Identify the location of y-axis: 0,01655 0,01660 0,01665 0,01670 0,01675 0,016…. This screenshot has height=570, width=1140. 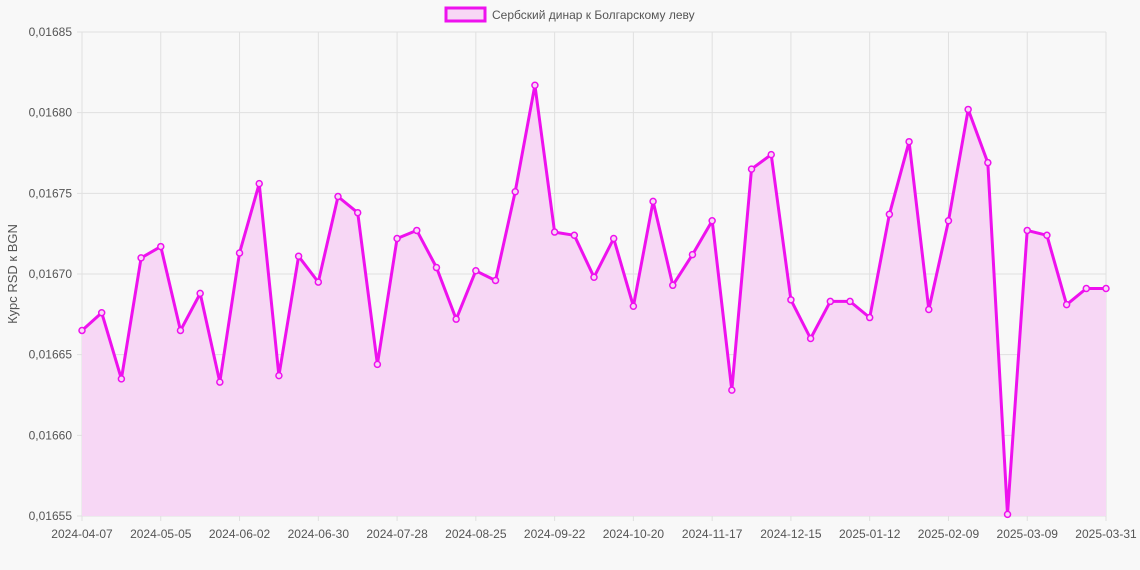
(51, 274).